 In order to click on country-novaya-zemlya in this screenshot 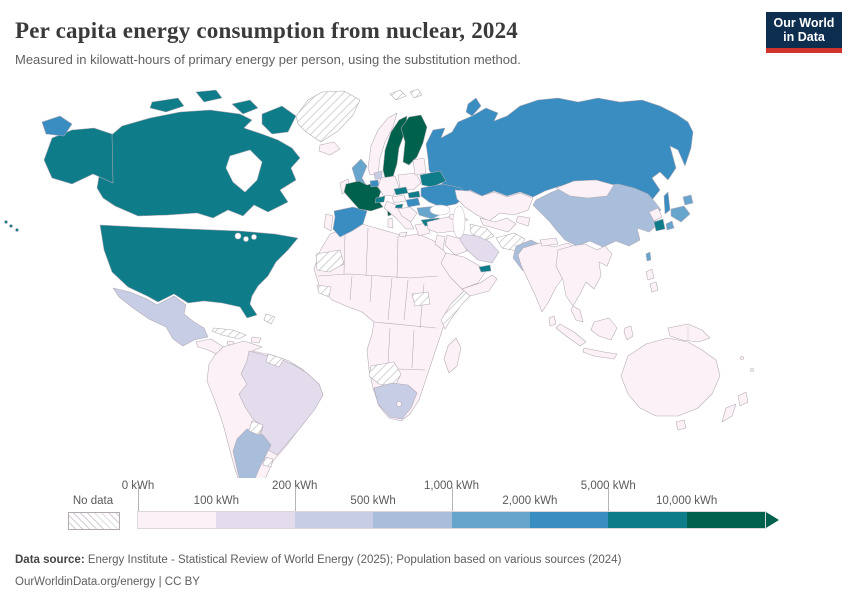, I will do `click(473, 107)`.